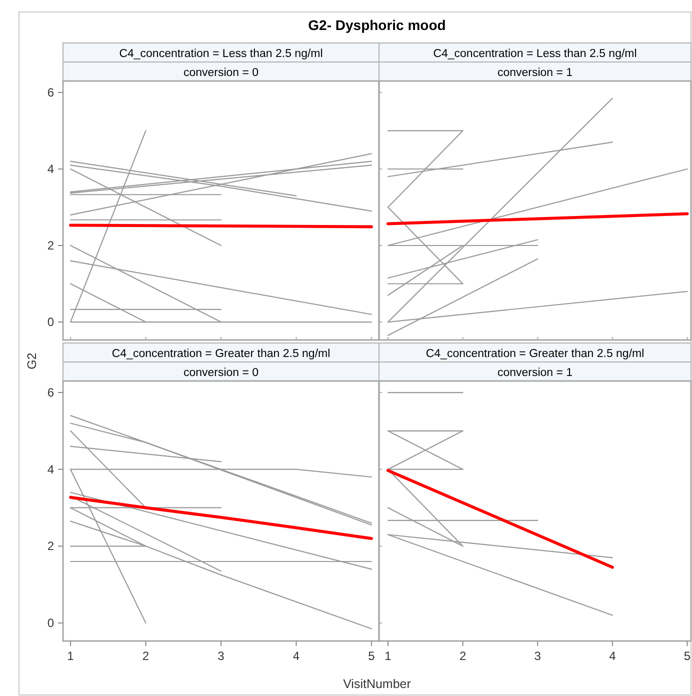 Image resolution: width=692 pixels, height=696 pixels. Describe the element at coordinates (377, 25) in the screenshot. I see `text: G2- Dysphoric mood` at that location.